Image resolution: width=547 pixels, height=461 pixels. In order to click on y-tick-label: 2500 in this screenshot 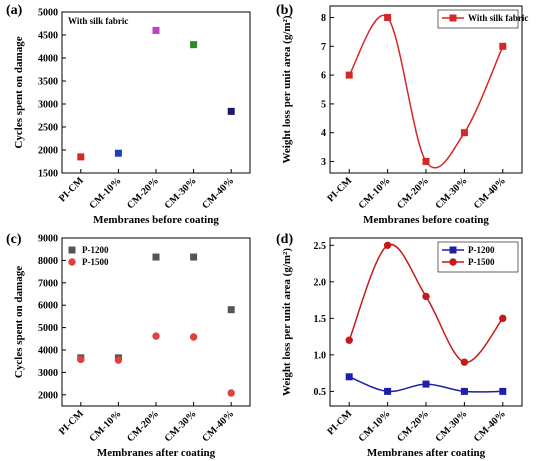, I will do `click(48, 128)`.